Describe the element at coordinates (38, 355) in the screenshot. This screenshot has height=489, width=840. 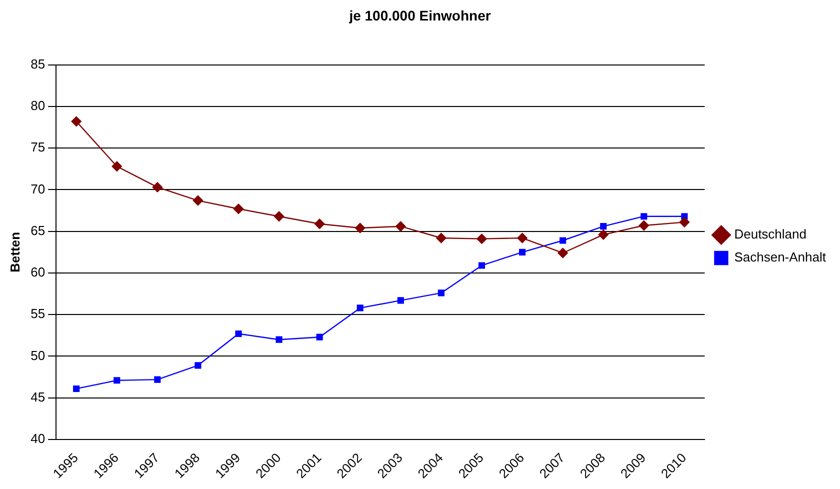
I see `y-tick-label: 50` at that location.